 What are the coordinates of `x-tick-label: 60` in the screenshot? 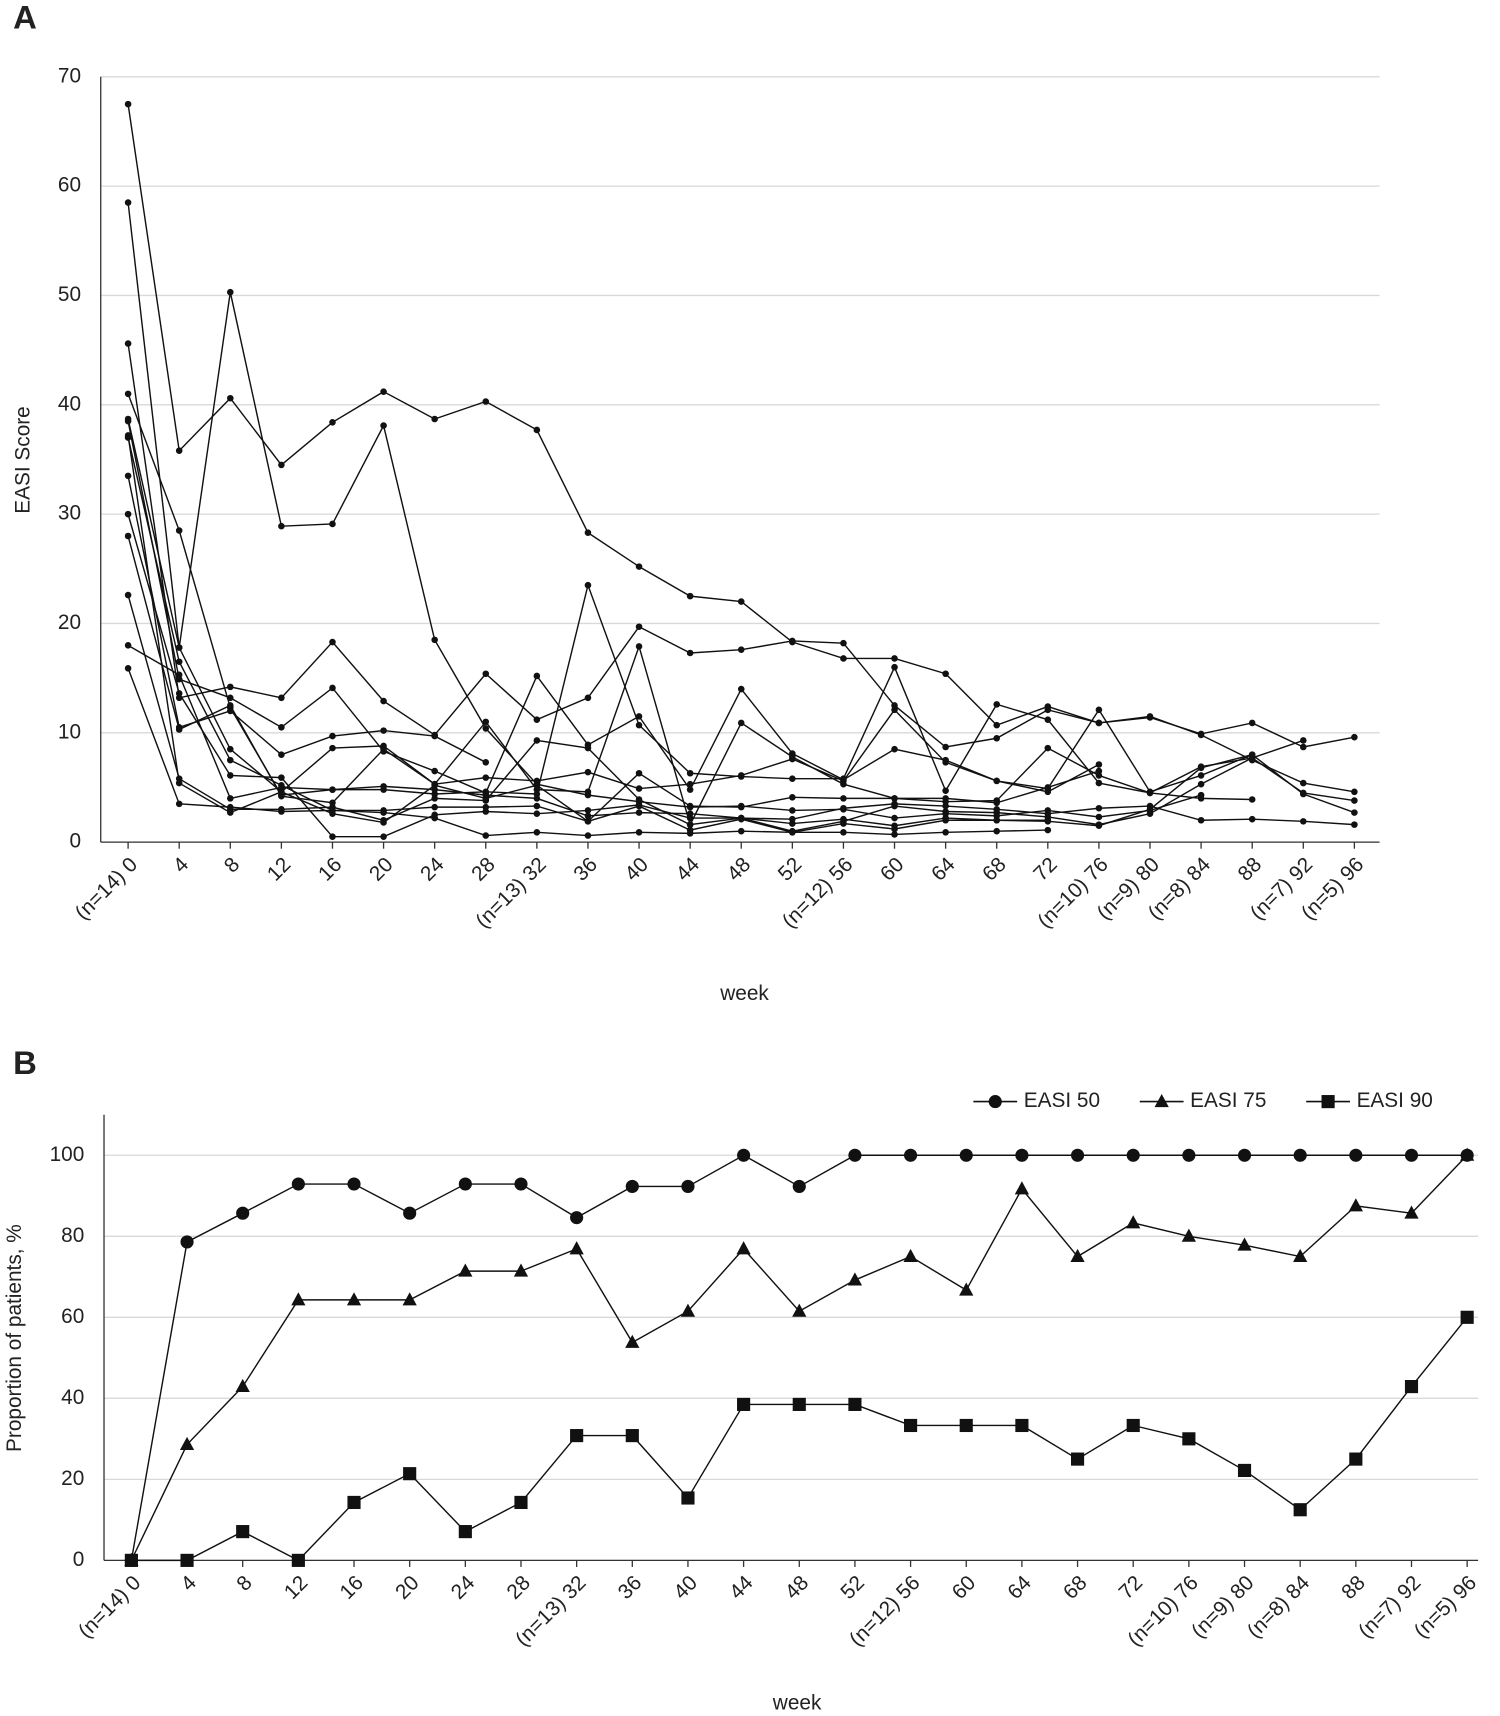 It's located at (892, 869).